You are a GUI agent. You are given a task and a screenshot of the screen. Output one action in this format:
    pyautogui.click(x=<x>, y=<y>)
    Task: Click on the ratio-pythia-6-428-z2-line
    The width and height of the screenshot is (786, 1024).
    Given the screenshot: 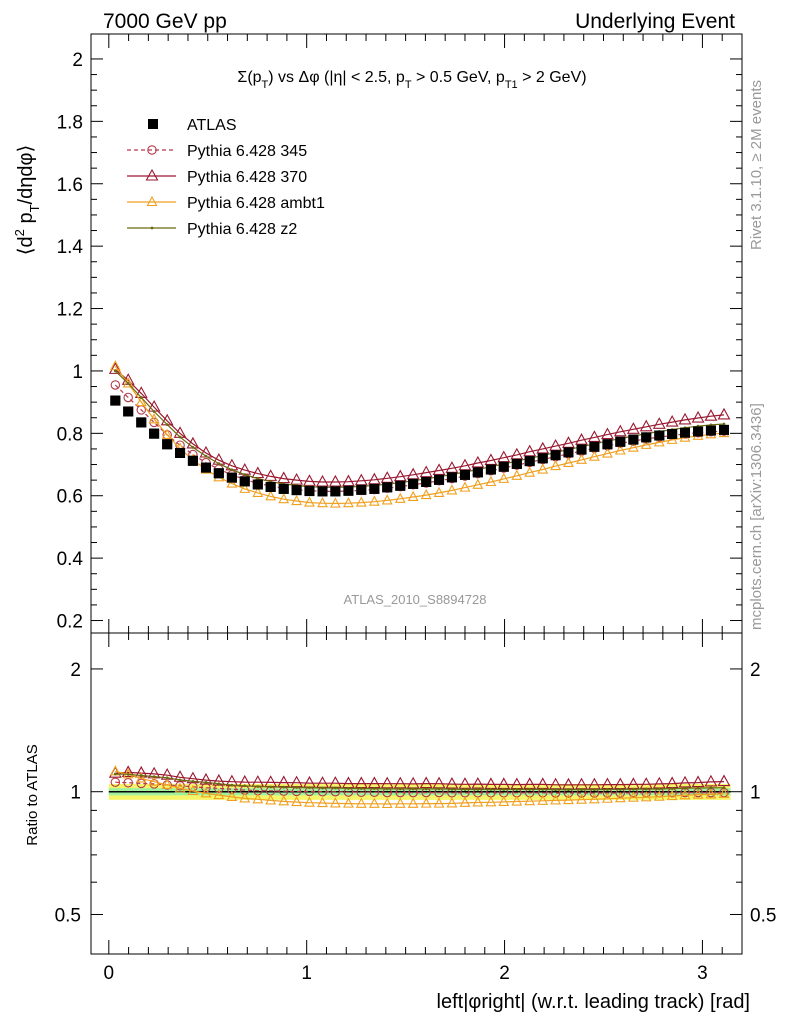 What is the action you would take?
    pyautogui.click(x=420, y=782)
    